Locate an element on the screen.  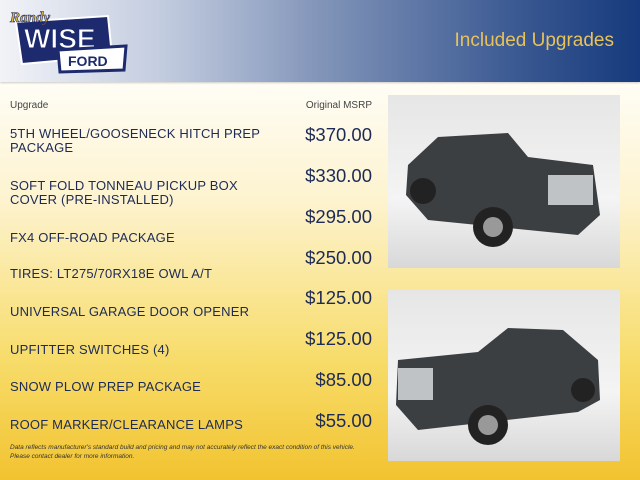
upgrade-price: $330.00 is located at coordinates (338, 175).